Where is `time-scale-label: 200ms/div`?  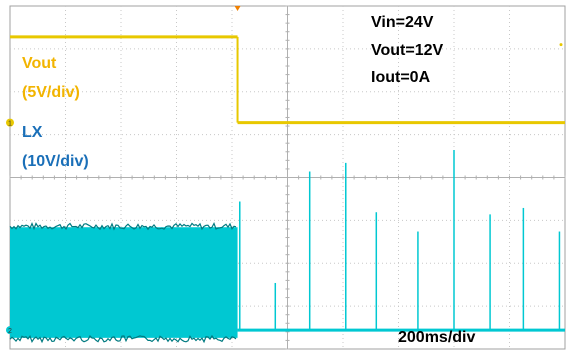
time-scale-label: 200ms/div is located at coordinates (436, 337).